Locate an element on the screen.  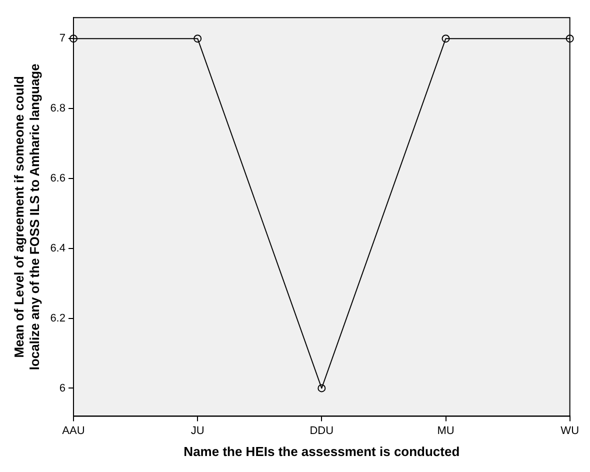
y-tick-label: 6.8 is located at coordinates (58, 108).